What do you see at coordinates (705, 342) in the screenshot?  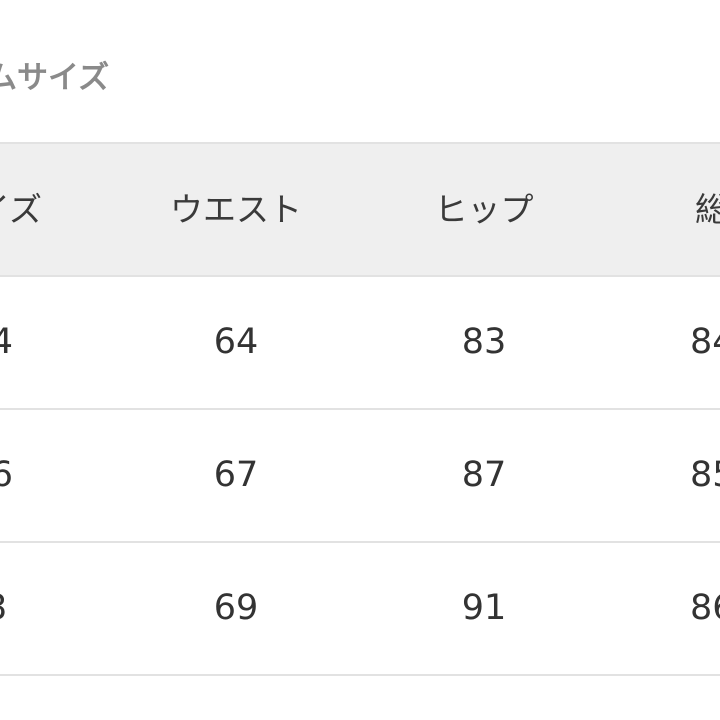 I see `cell-length: 84` at bounding box center [705, 342].